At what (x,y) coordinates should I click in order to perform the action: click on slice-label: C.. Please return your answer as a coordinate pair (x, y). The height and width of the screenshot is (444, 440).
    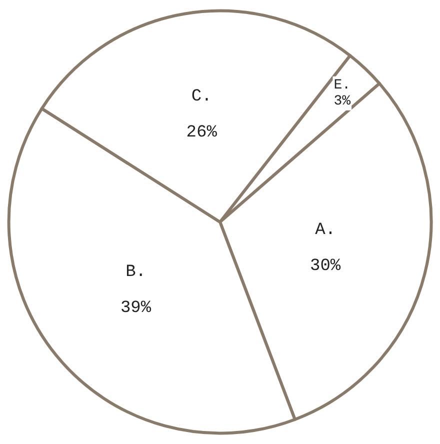
    Looking at the image, I should click on (201, 96).